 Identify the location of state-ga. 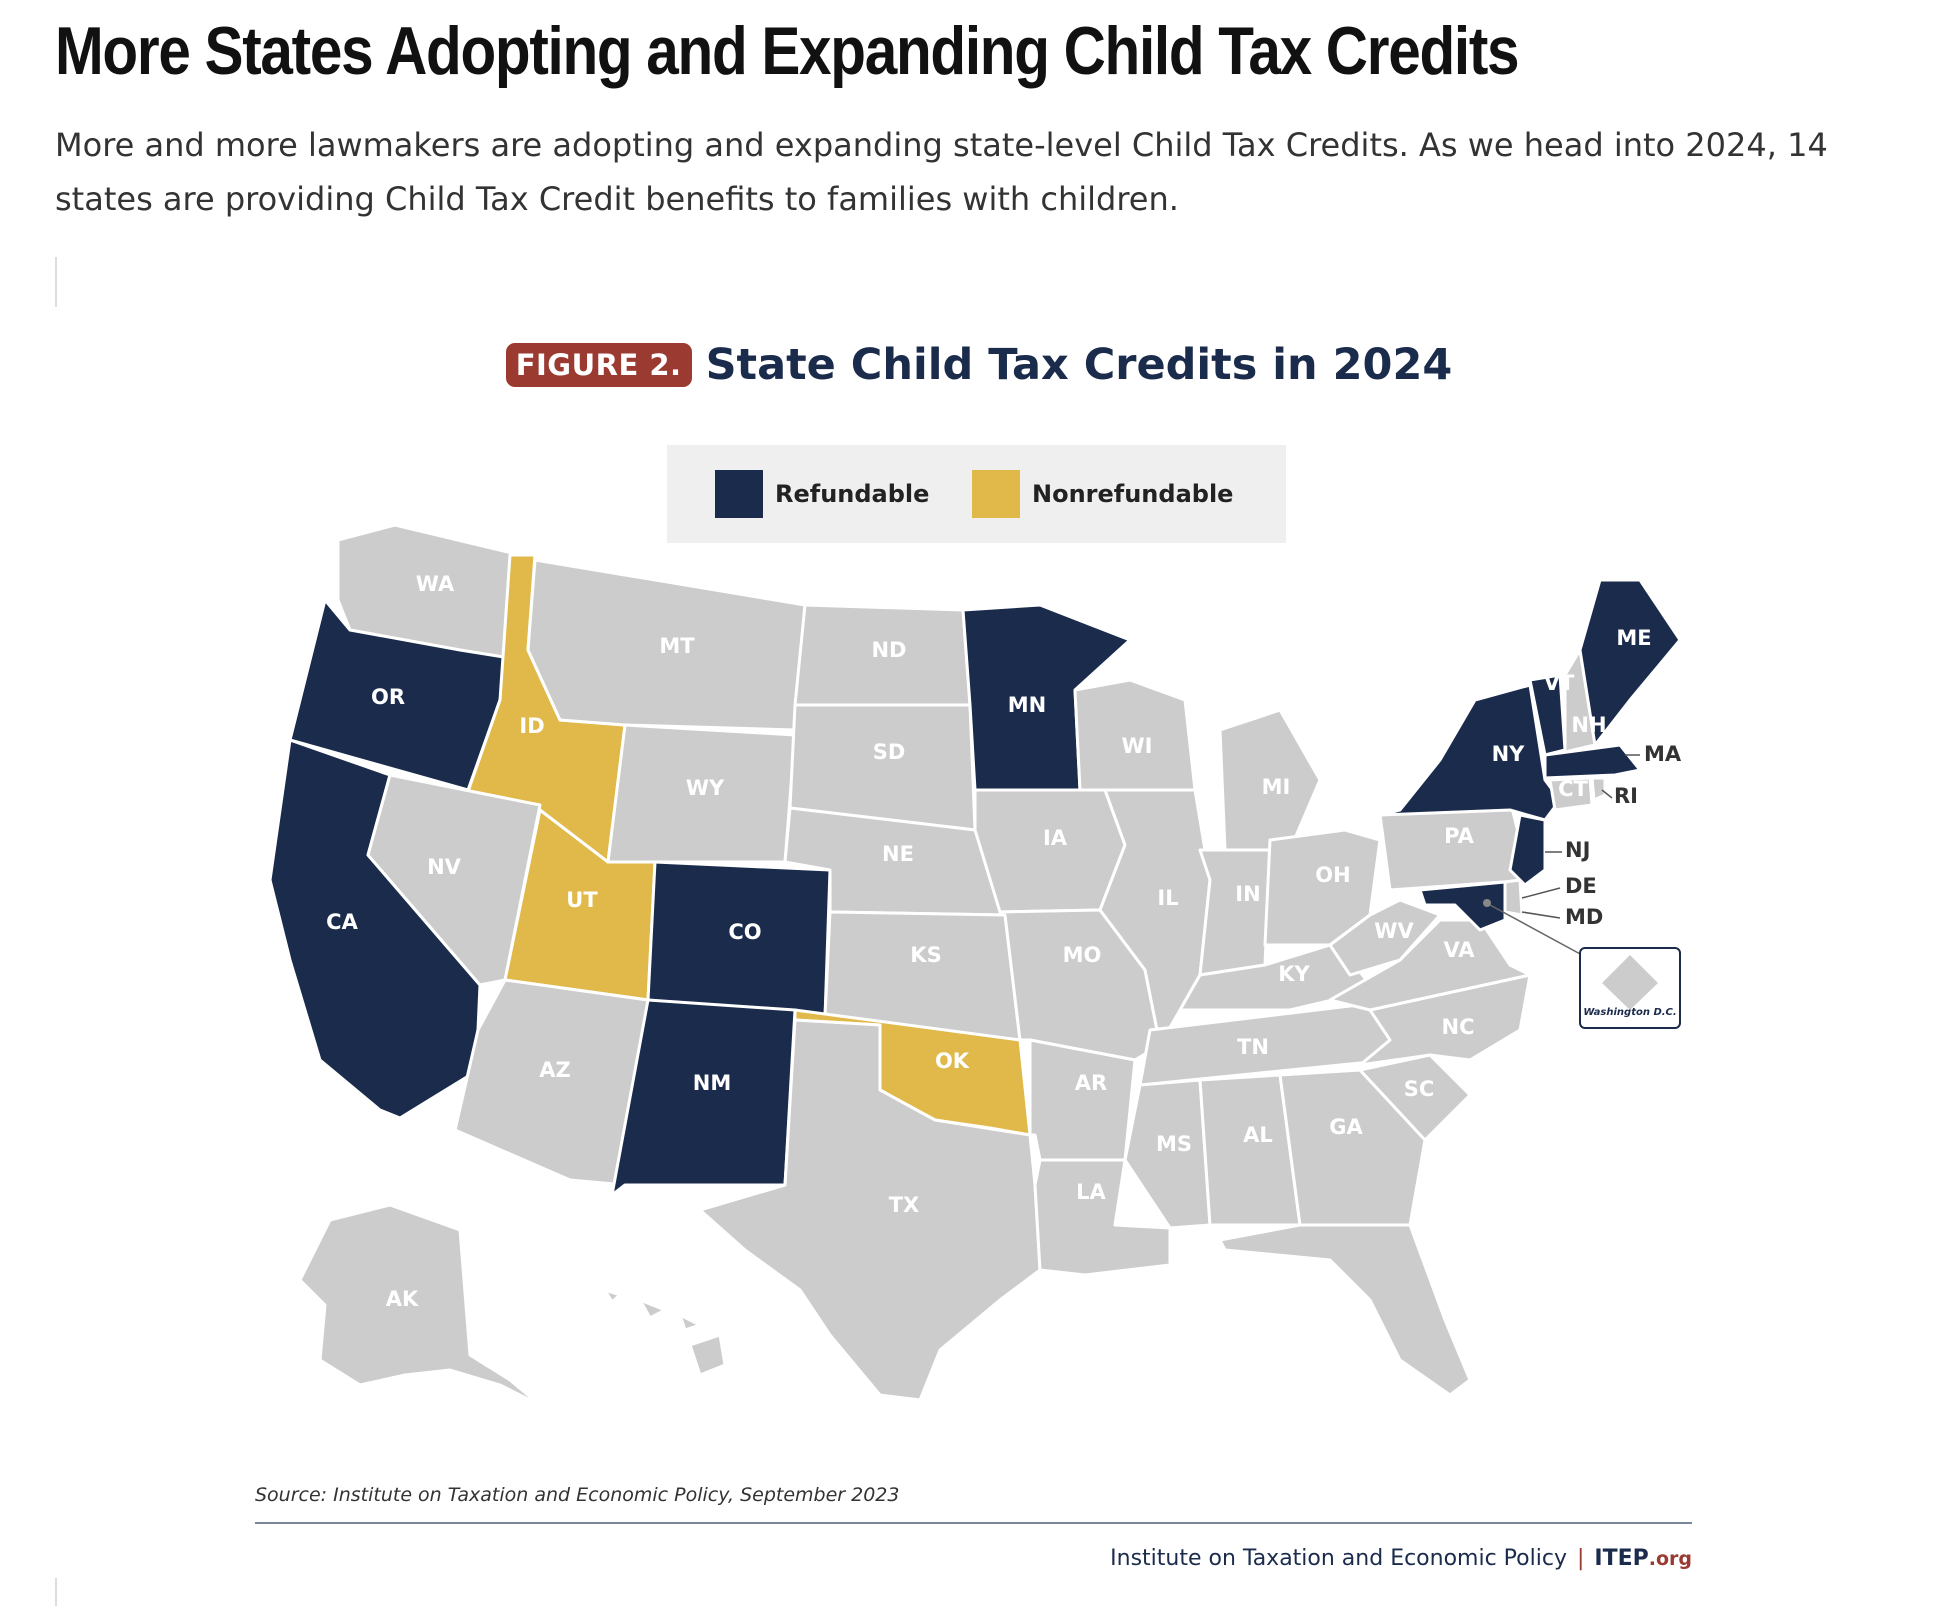
(1352, 1147).